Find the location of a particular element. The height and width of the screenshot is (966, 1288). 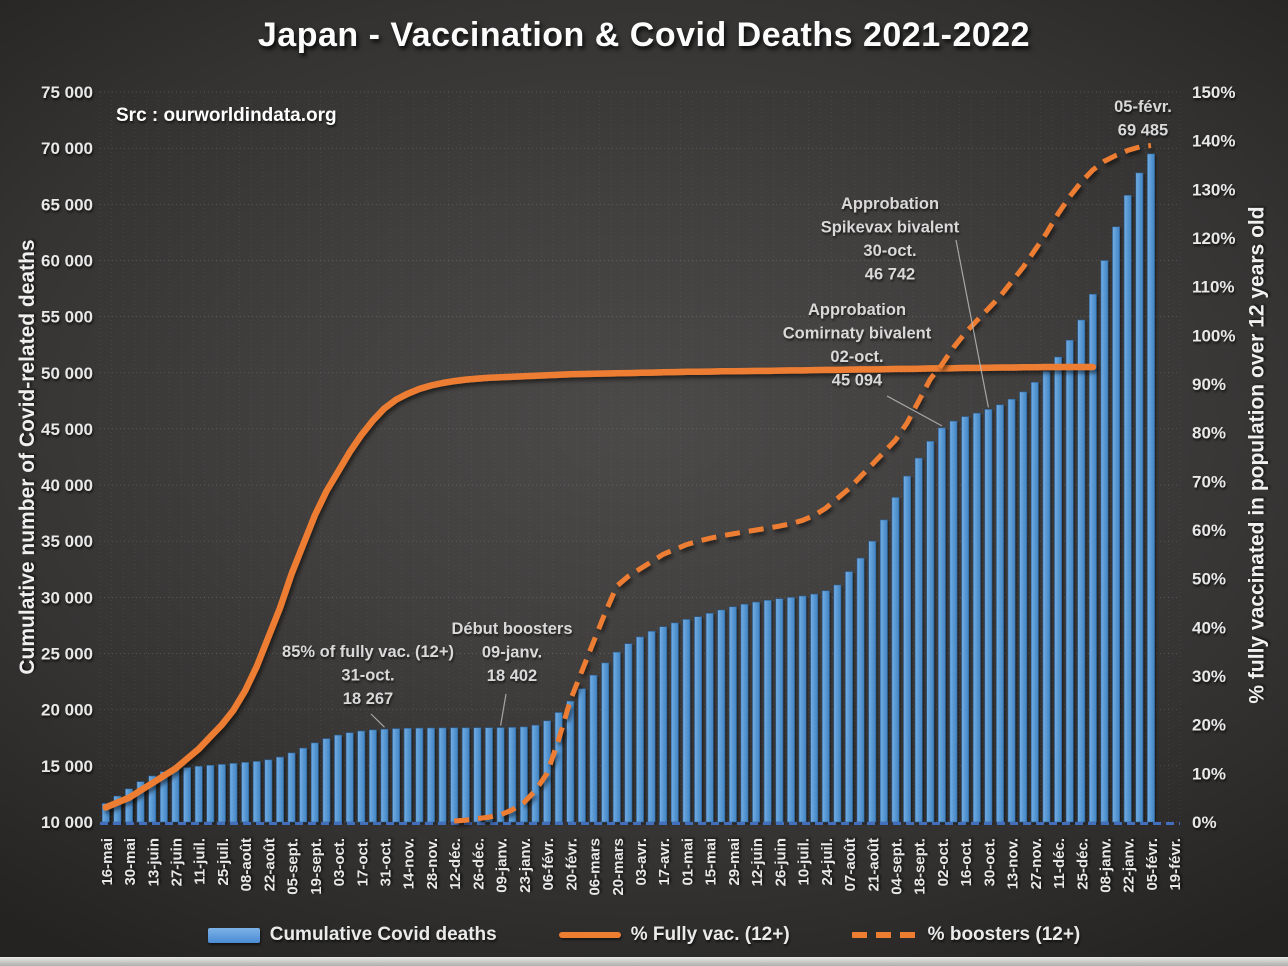

x-axis-tick: 05-févr. is located at coordinates (1152, 864).